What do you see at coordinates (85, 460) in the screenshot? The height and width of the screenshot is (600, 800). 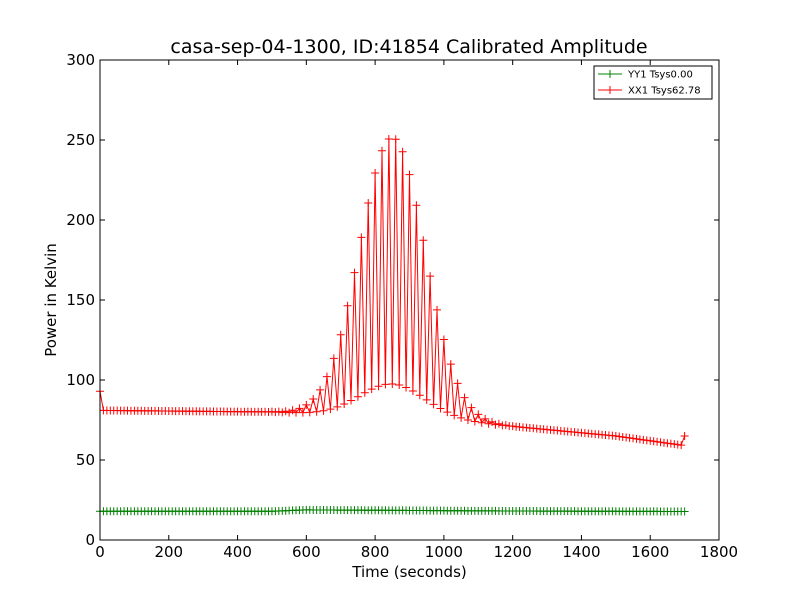 I see `y-tick-label: 50` at bounding box center [85, 460].